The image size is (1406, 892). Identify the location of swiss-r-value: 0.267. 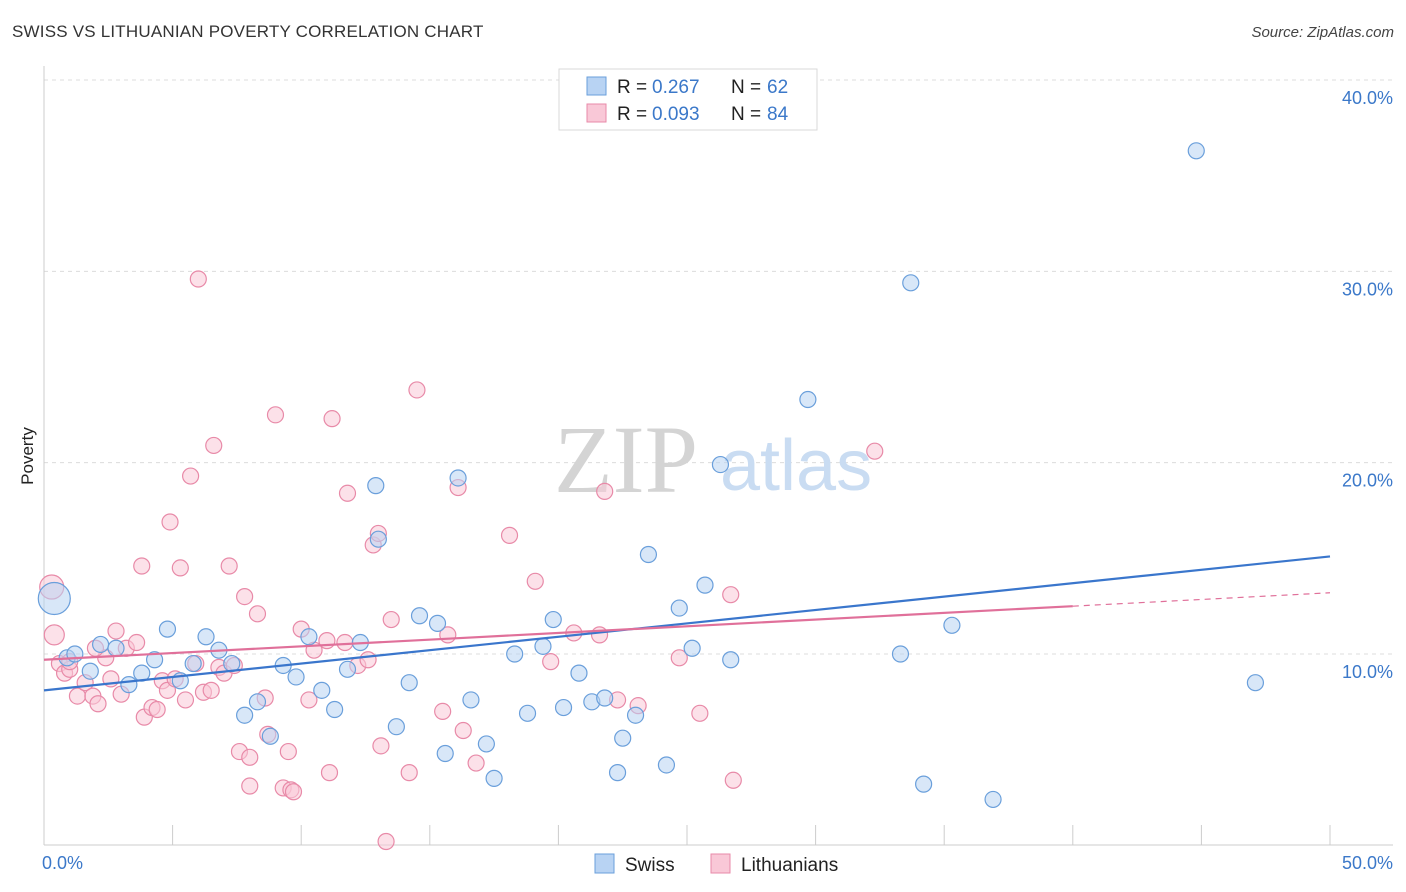
(676, 87).